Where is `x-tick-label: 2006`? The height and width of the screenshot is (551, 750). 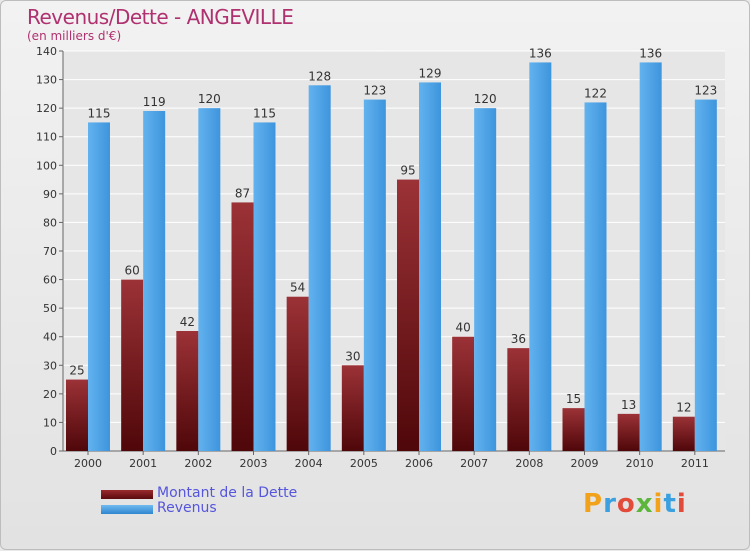 x-tick-label: 2006 is located at coordinates (419, 463).